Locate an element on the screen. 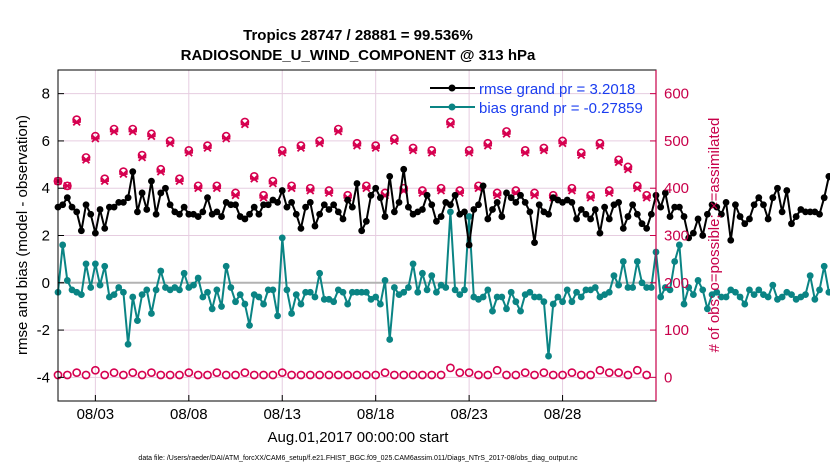 Image resolution: width=830 pixels, height=470 pixels. y2-tick-label: 100 is located at coordinates (676, 330).